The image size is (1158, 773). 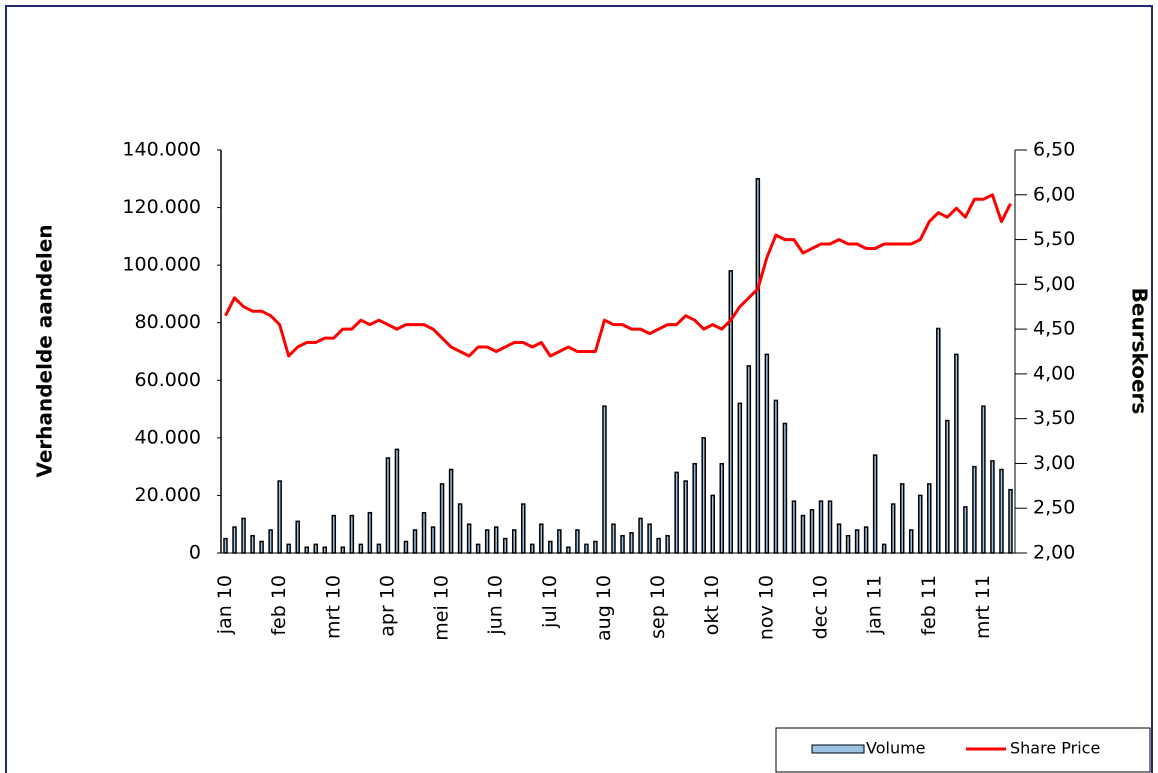 I want to click on x-tick-label: feb 11, so click(x=929, y=605).